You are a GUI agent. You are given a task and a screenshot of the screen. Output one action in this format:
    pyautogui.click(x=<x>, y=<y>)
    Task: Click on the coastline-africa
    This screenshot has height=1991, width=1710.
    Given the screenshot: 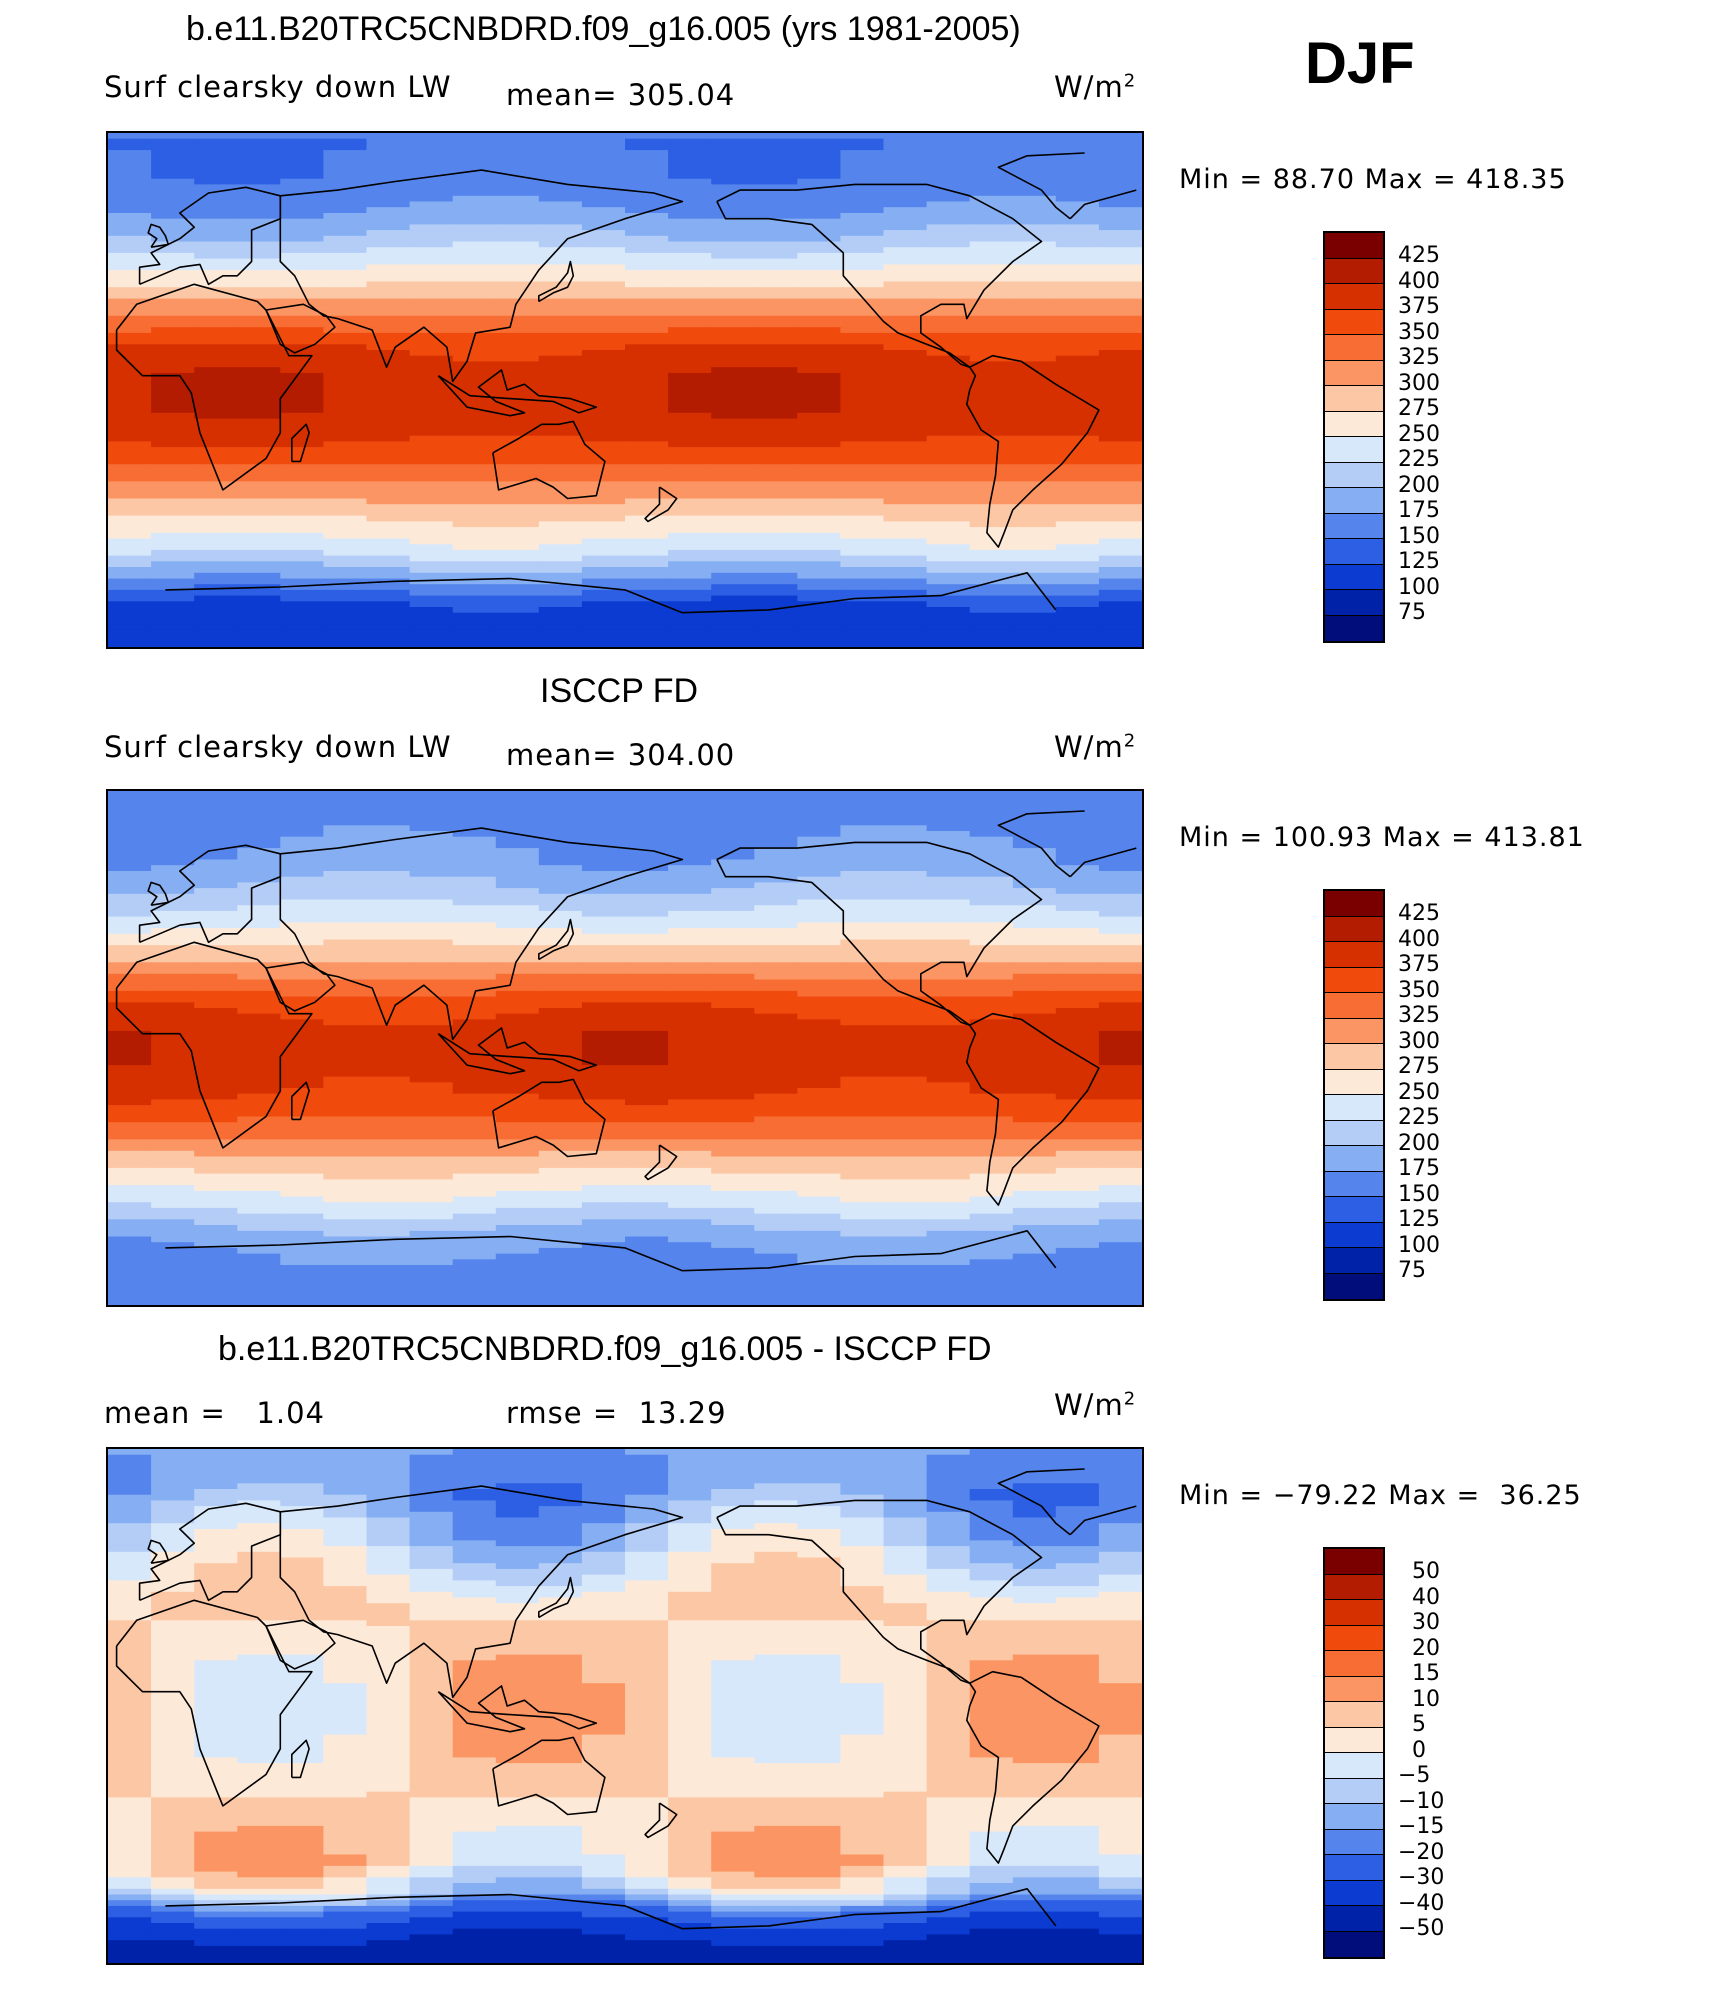 What is the action you would take?
    pyautogui.click(x=214, y=1045)
    